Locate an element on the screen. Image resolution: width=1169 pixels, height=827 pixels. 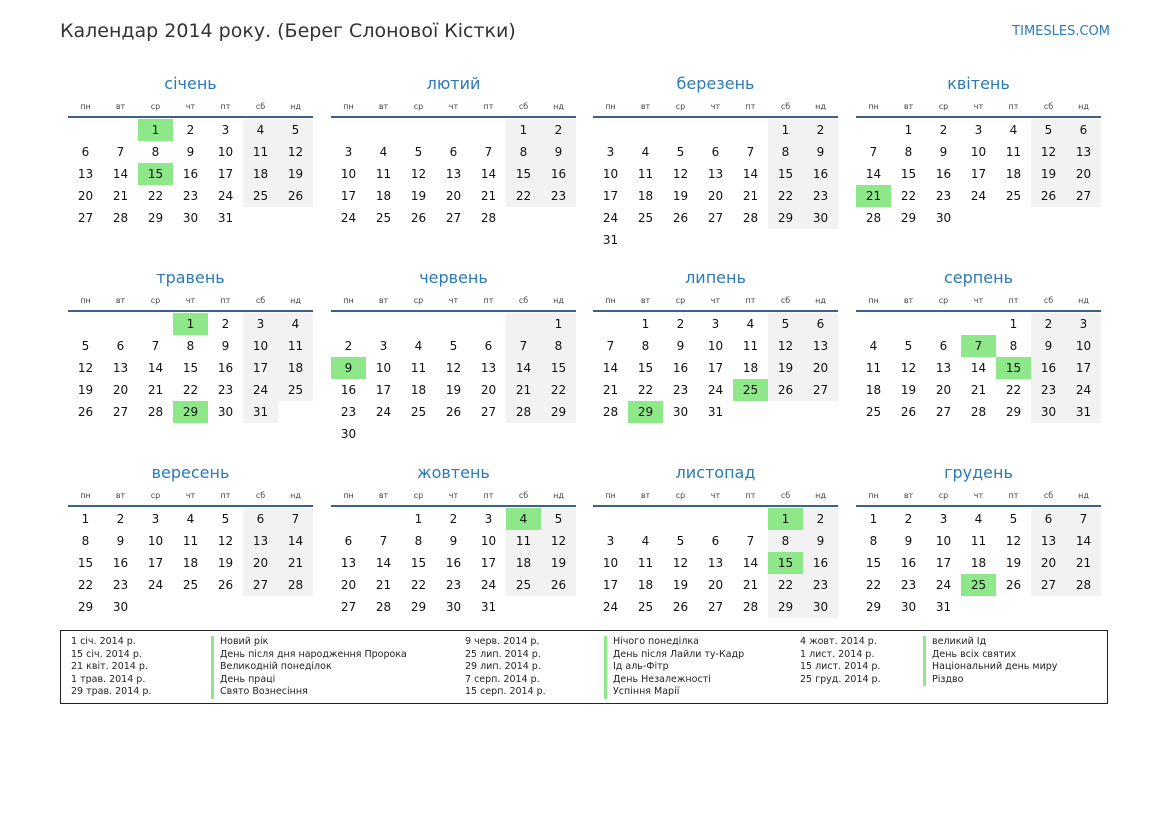
day-cell: 14 is located at coordinates (873, 174).